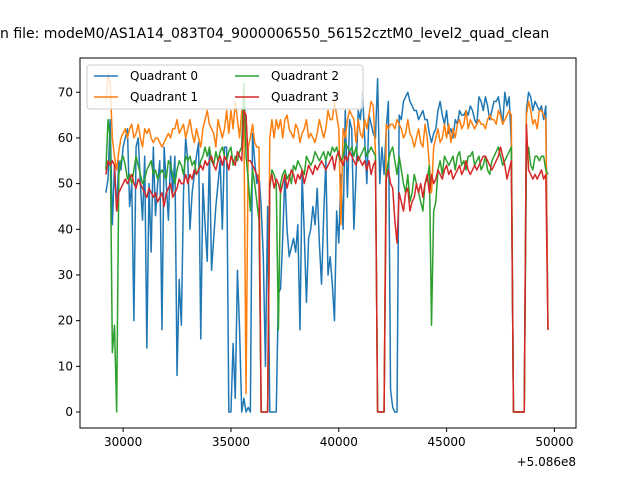 The image size is (640, 480). I want to click on y-tick-label: 60, so click(65, 138).